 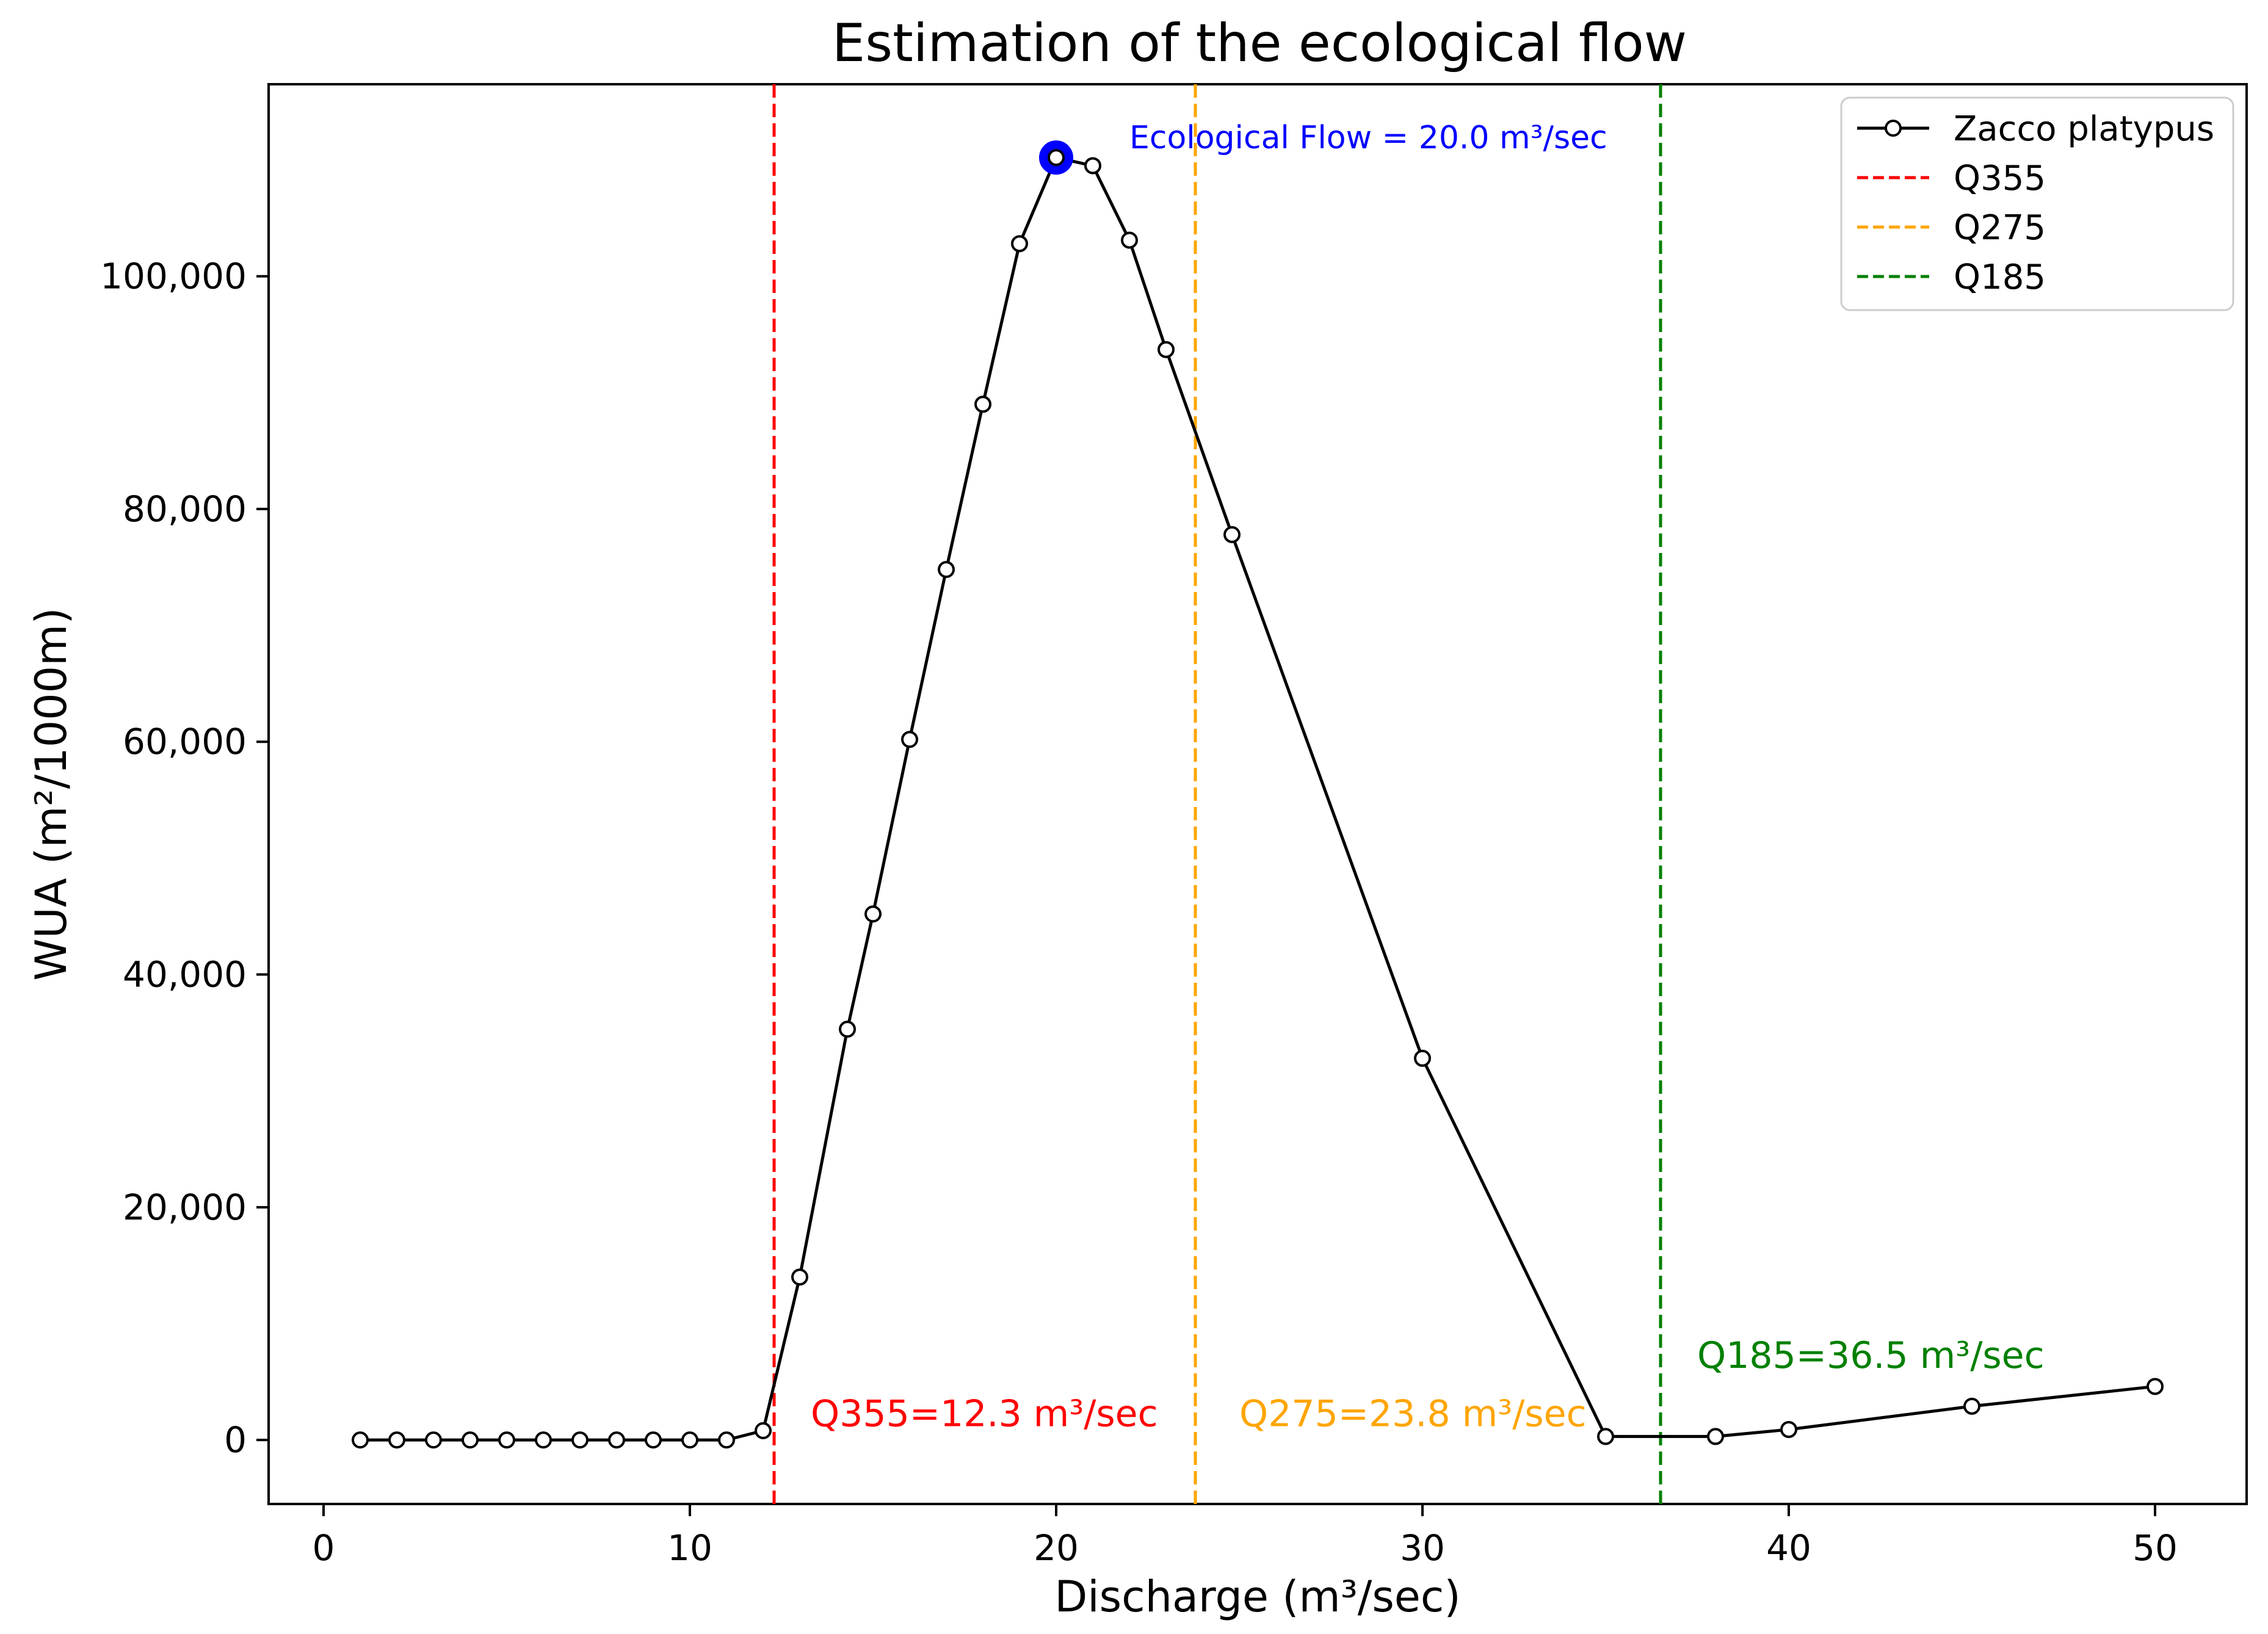 What do you see at coordinates (1368, 138) in the screenshot?
I see `ecological-flow-label: Ecological Flow = 20.0 m³/sec` at bounding box center [1368, 138].